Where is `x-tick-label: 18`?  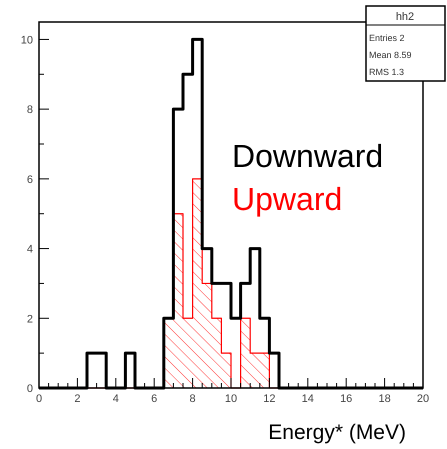
x-tick-label: 18 is located at coordinates (384, 399).